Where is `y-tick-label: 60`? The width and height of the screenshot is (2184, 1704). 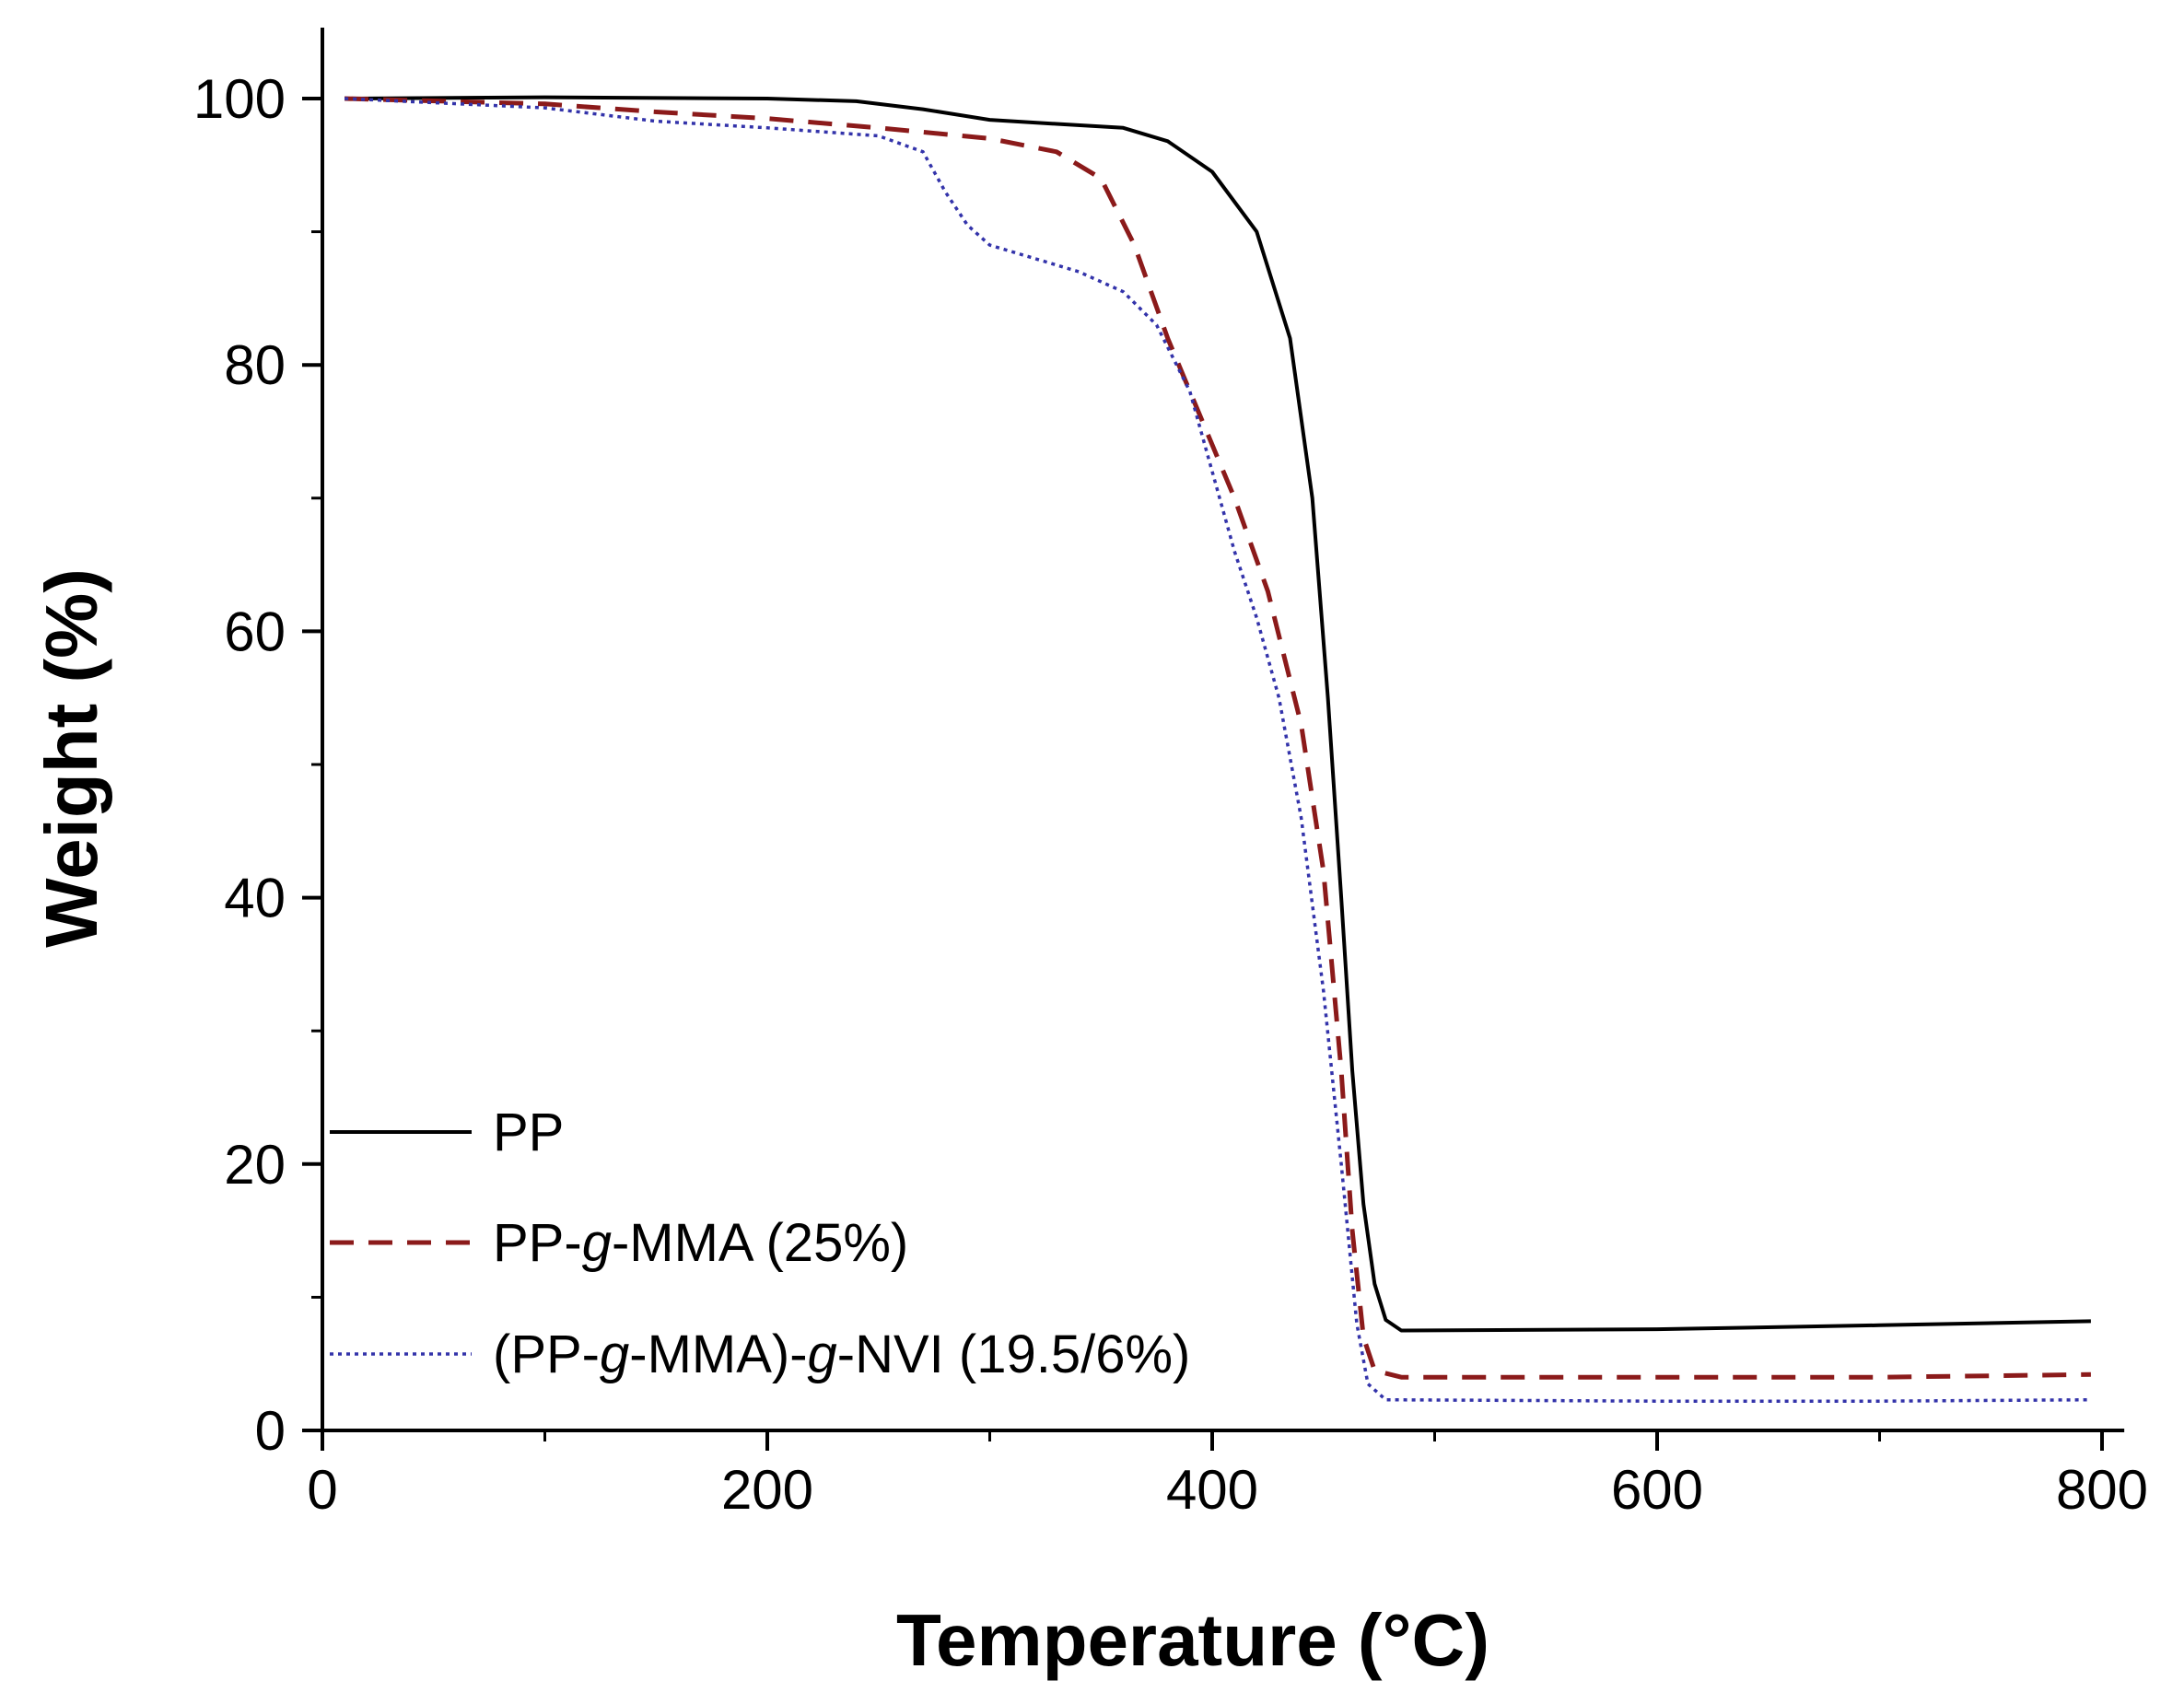 y-tick-label: 60 is located at coordinates (255, 632).